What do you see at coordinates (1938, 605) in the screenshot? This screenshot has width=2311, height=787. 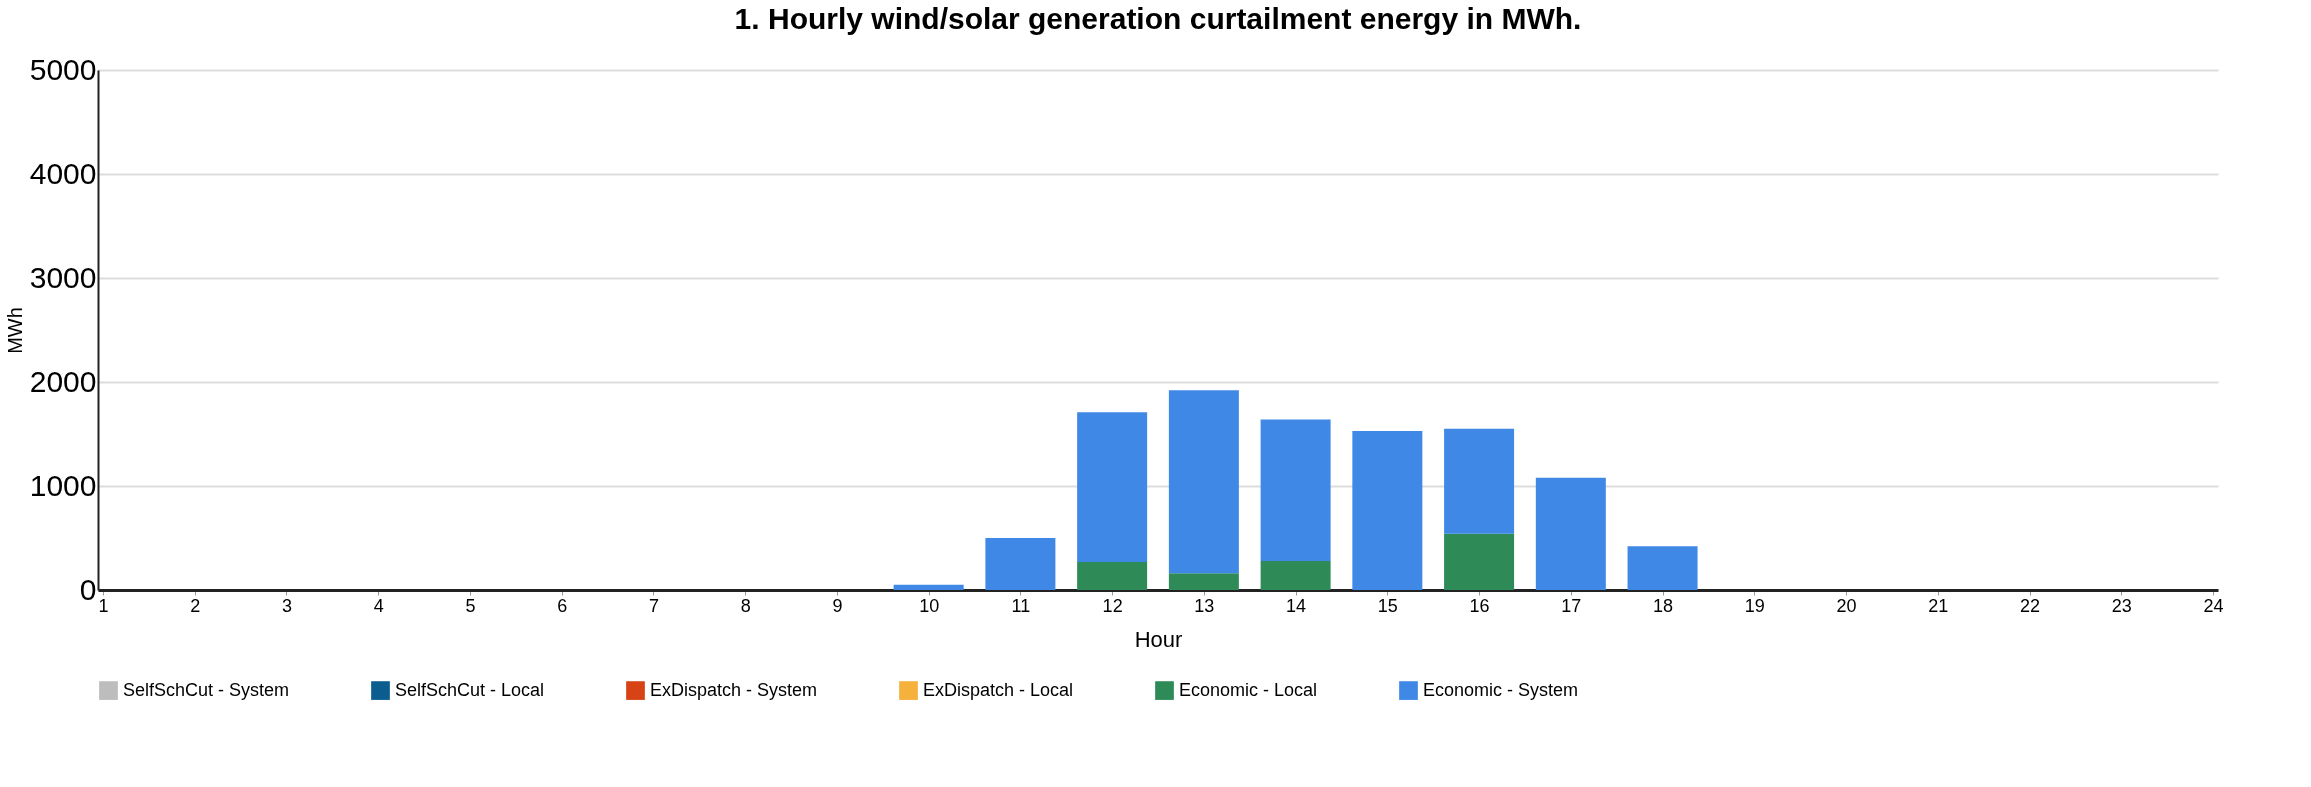 I see `x-tick-label: 21` at bounding box center [1938, 605].